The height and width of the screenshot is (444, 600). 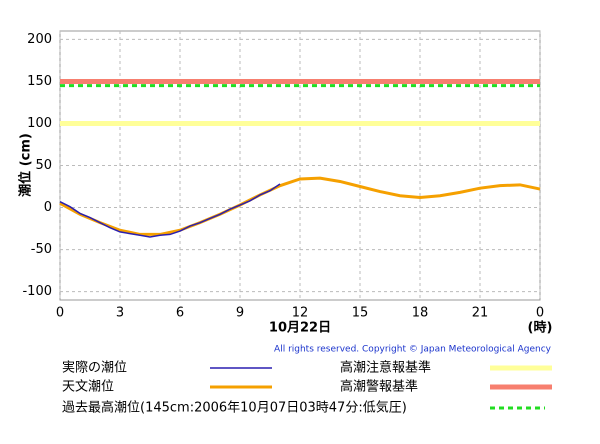 What do you see at coordinates (240, 313) in the screenshot?
I see `x-tick-label: 9` at bounding box center [240, 313].